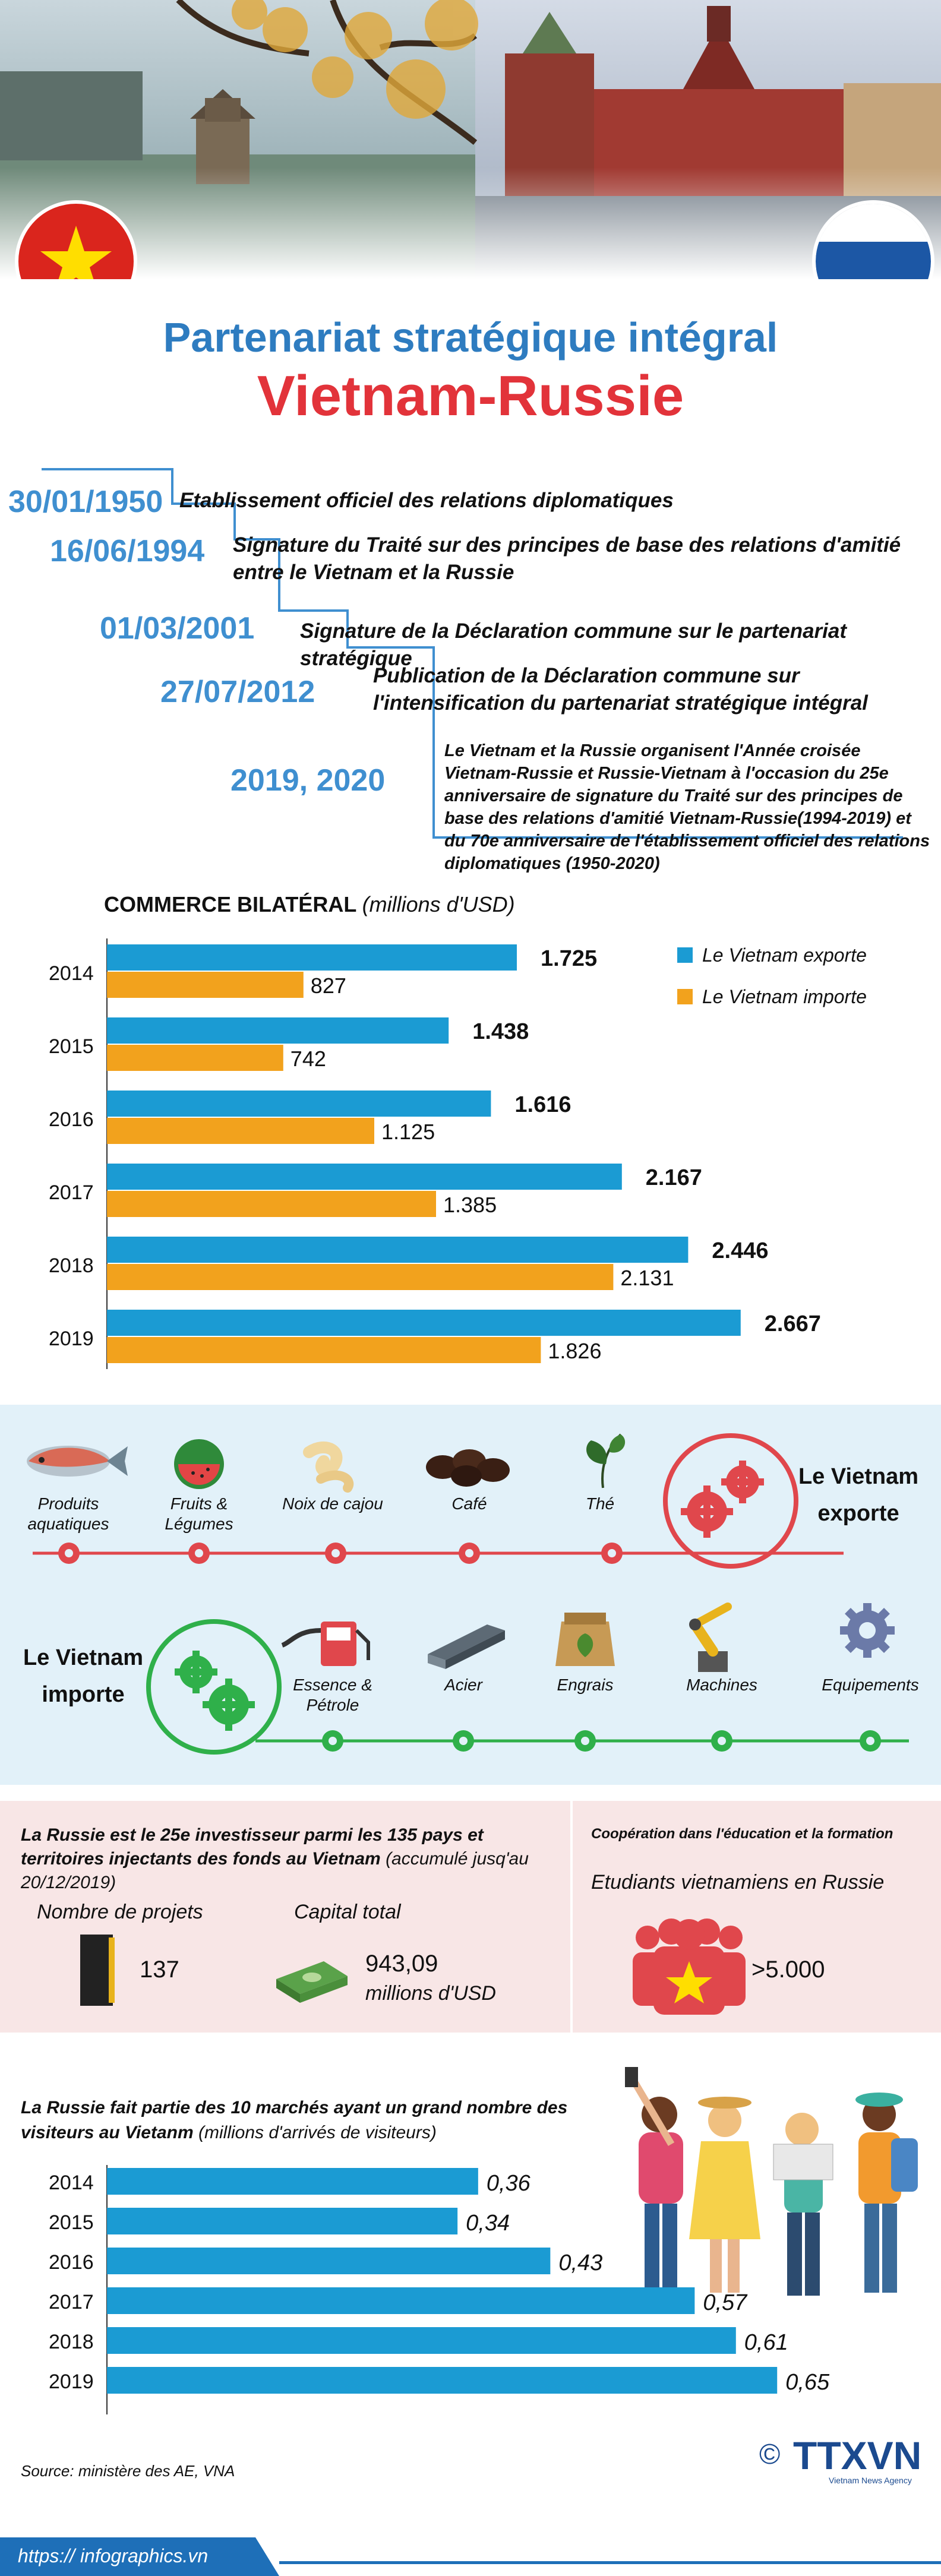 The height and width of the screenshot is (2576, 941). What do you see at coordinates (725, 2302) in the screenshot?
I see `visitors-value-label: 0,57` at bounding box center [725, 2302].